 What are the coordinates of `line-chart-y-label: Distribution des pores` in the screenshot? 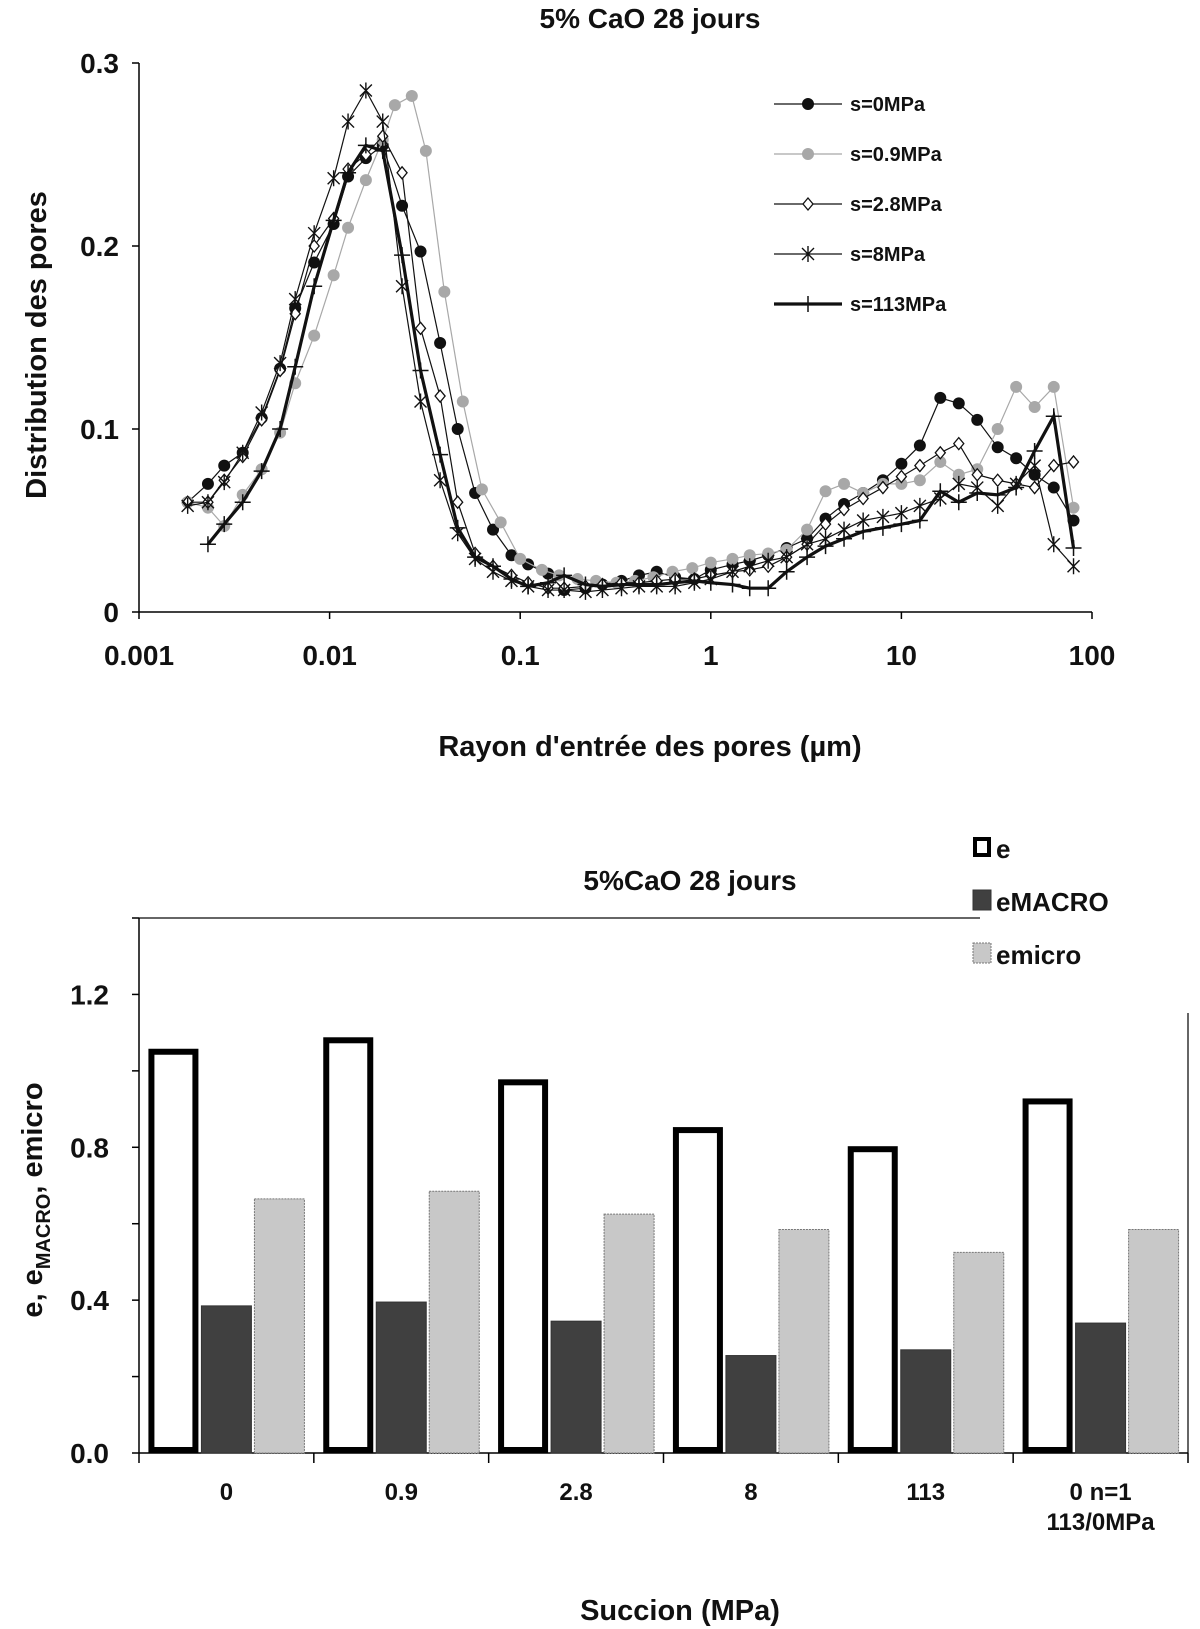 It's located at (37, 345).